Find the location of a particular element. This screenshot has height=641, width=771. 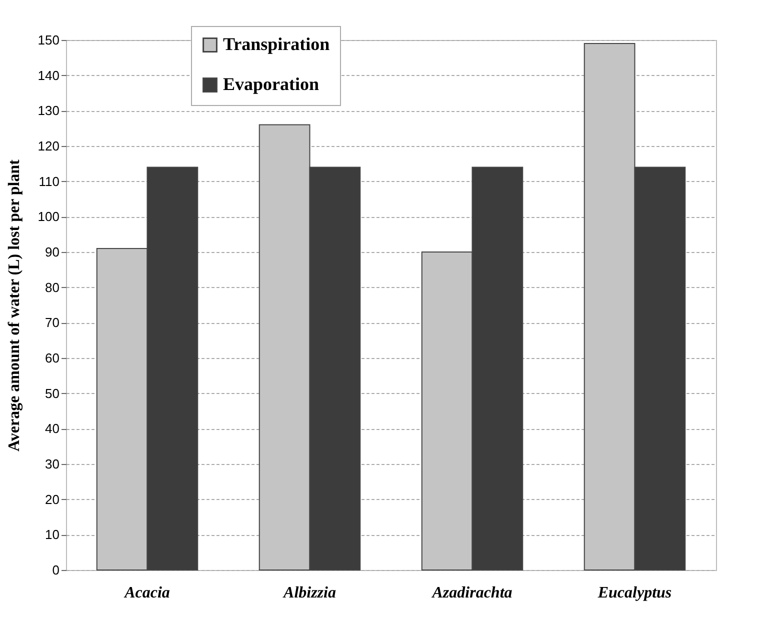

y-axis-title: Average amount of water (L) lost per plant is located at coordinates (14, 305).